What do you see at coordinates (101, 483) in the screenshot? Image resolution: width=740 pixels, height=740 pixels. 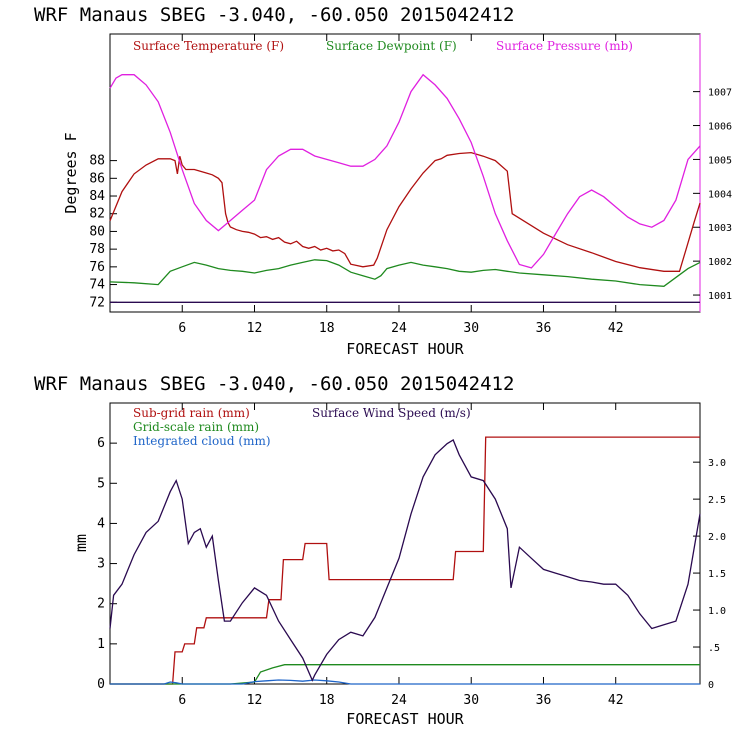 I see `y-tick-label: 5` at bounding box center [101, 483].